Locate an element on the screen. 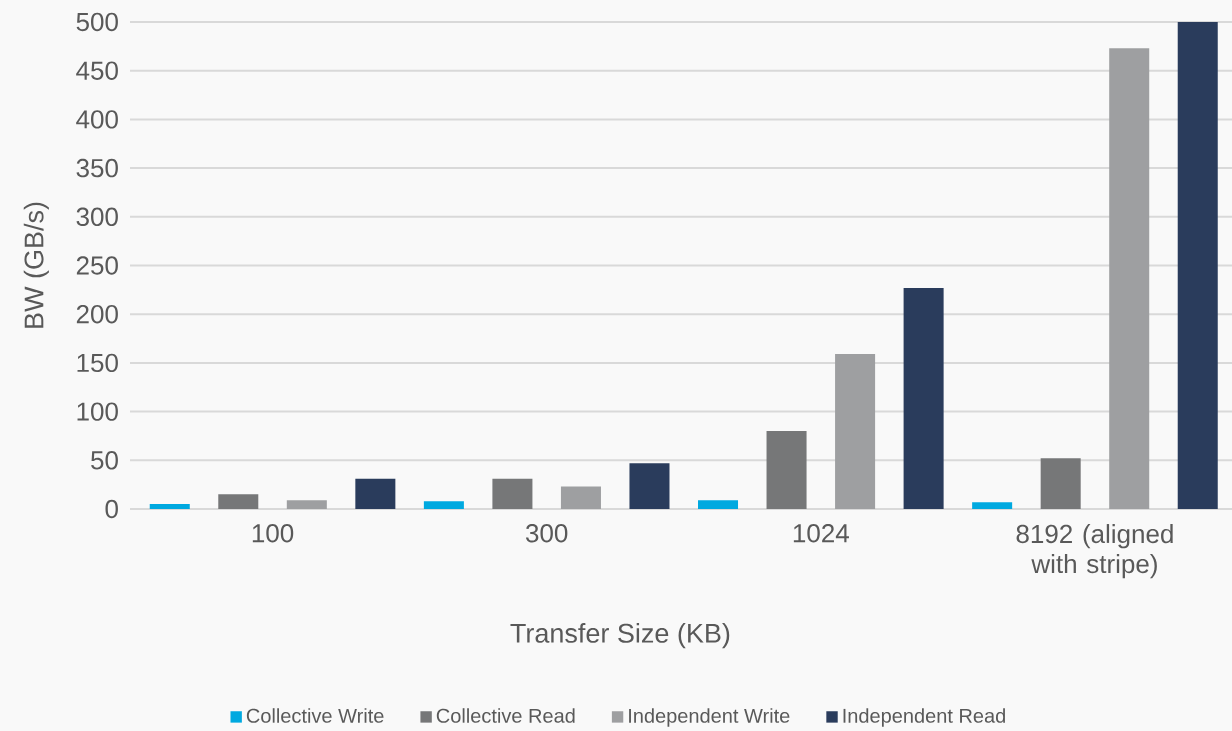 The height and width of the screenshot is (731, 1232). legend-label: Collective Write is located at coordinates (315, 715).